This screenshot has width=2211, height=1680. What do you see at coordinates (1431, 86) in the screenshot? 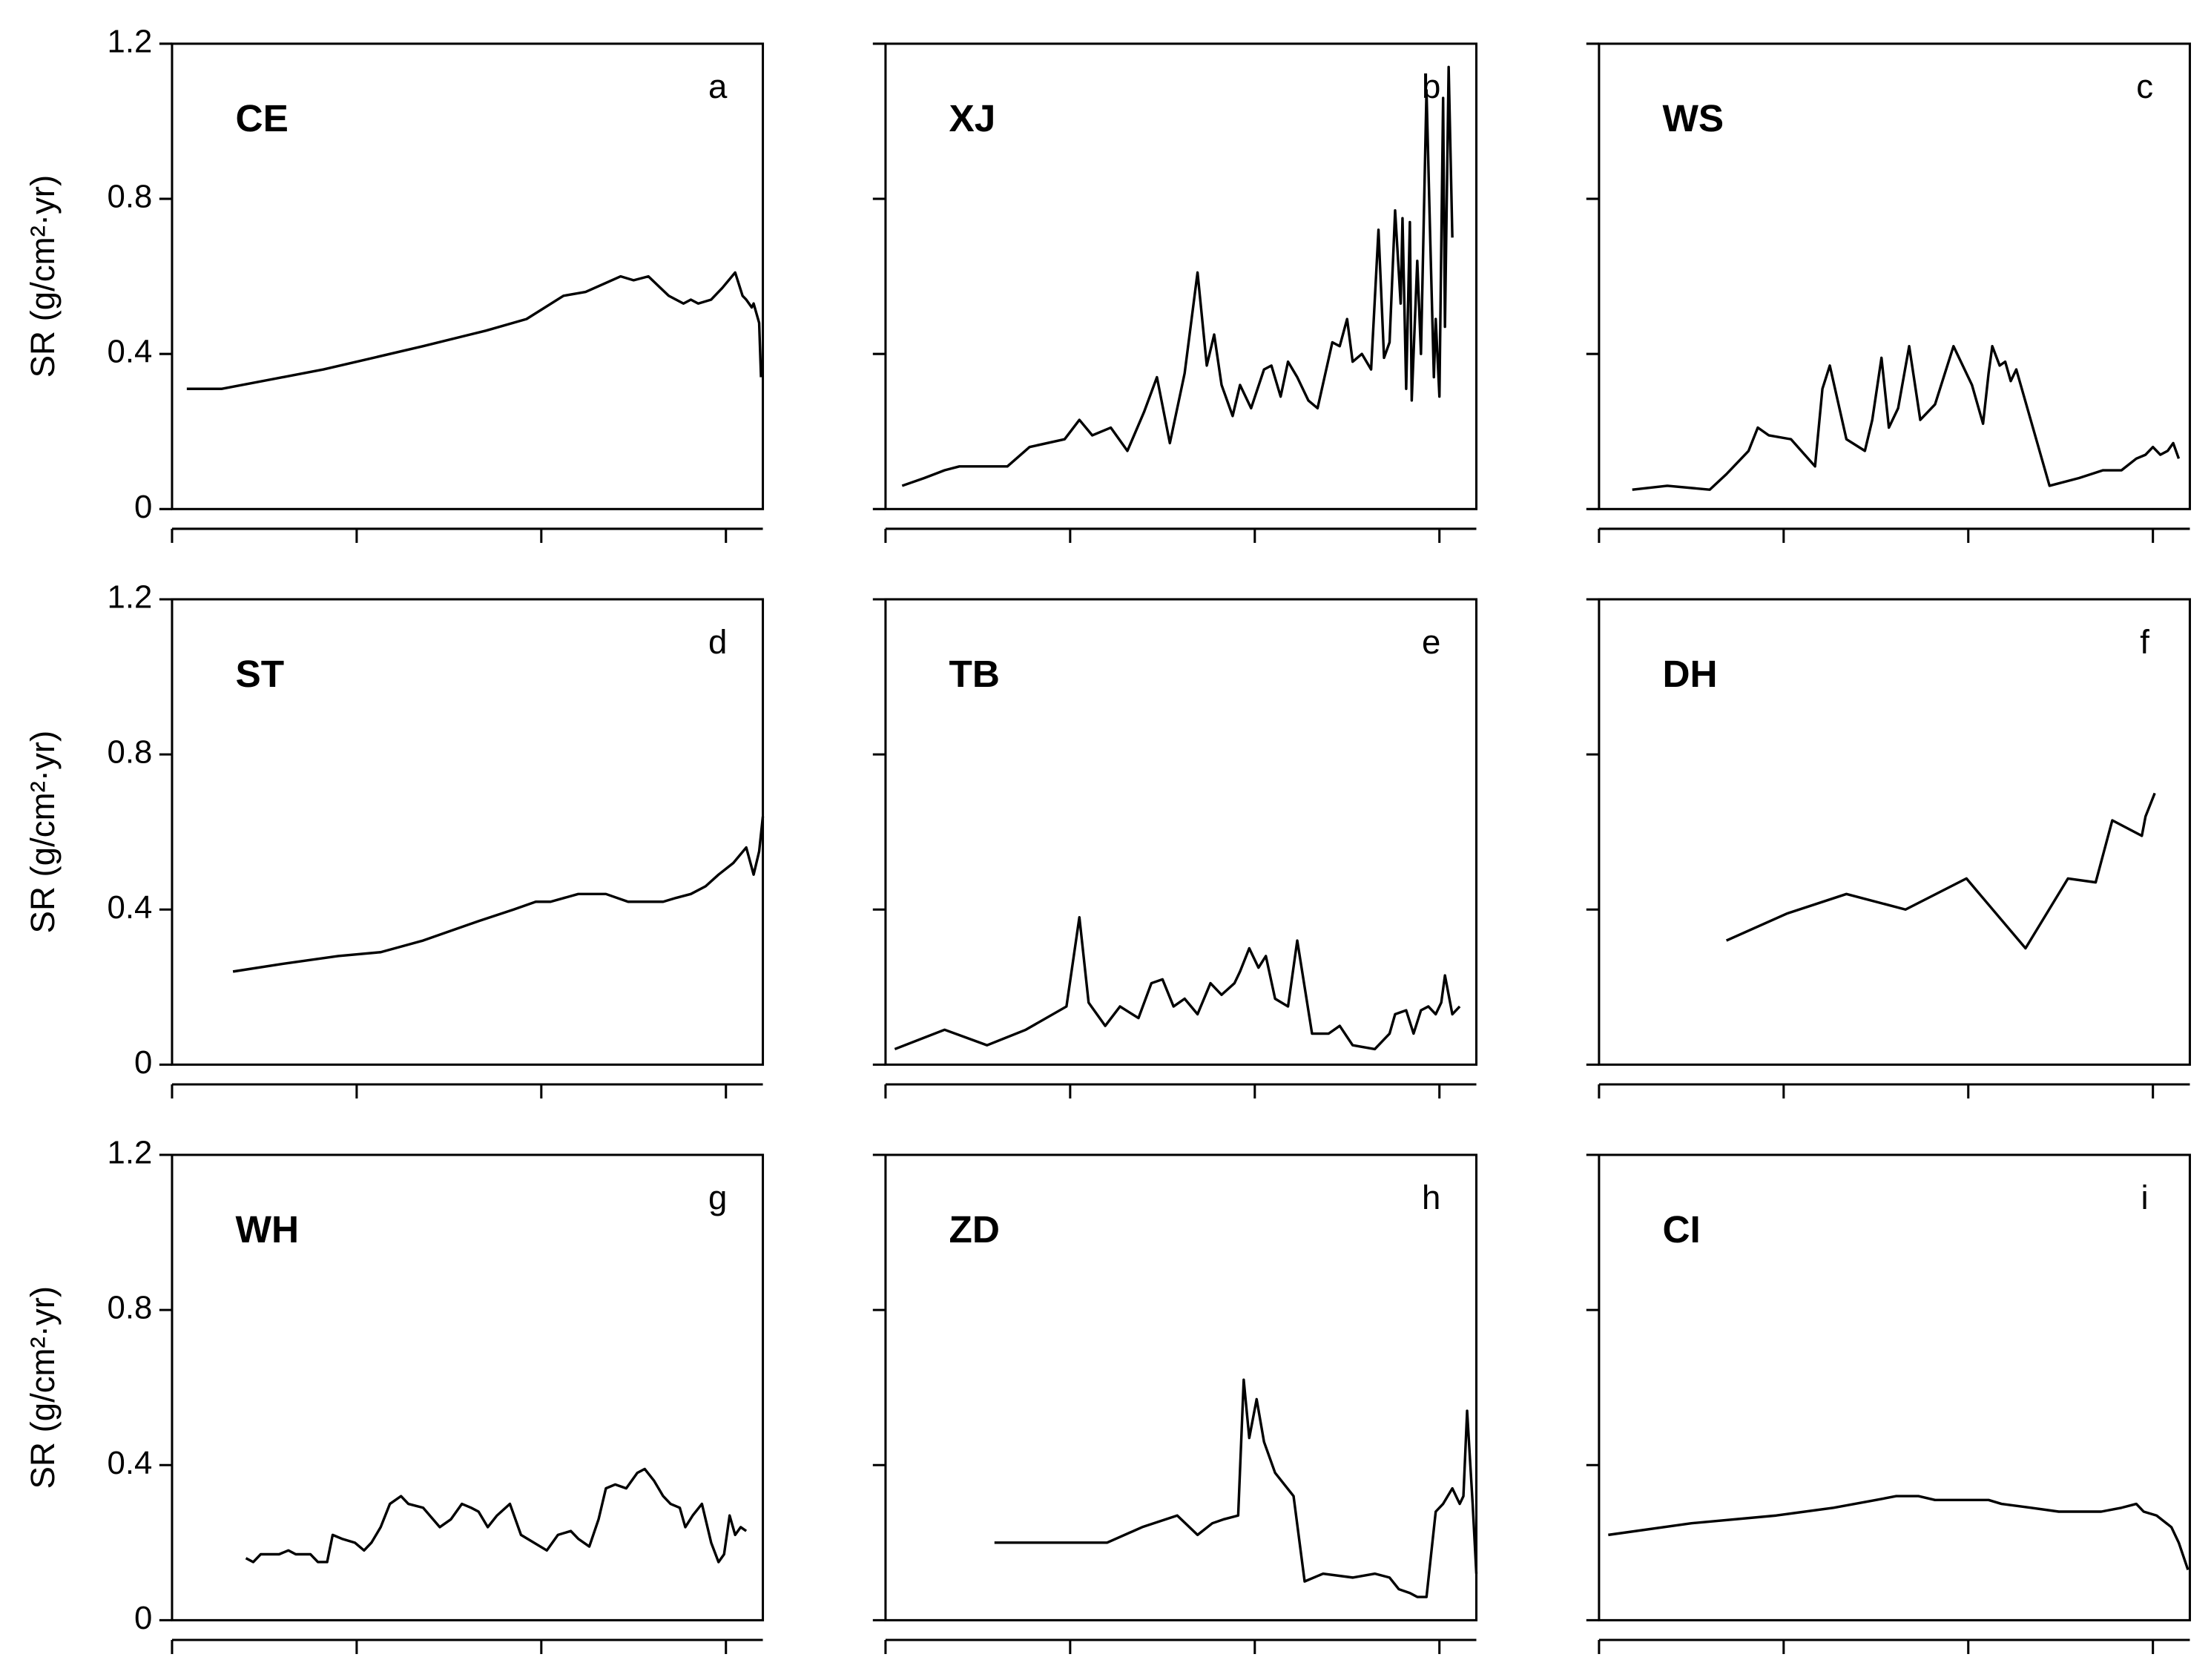
I see `panel-letter: b` at bounding box center [1431, 86].